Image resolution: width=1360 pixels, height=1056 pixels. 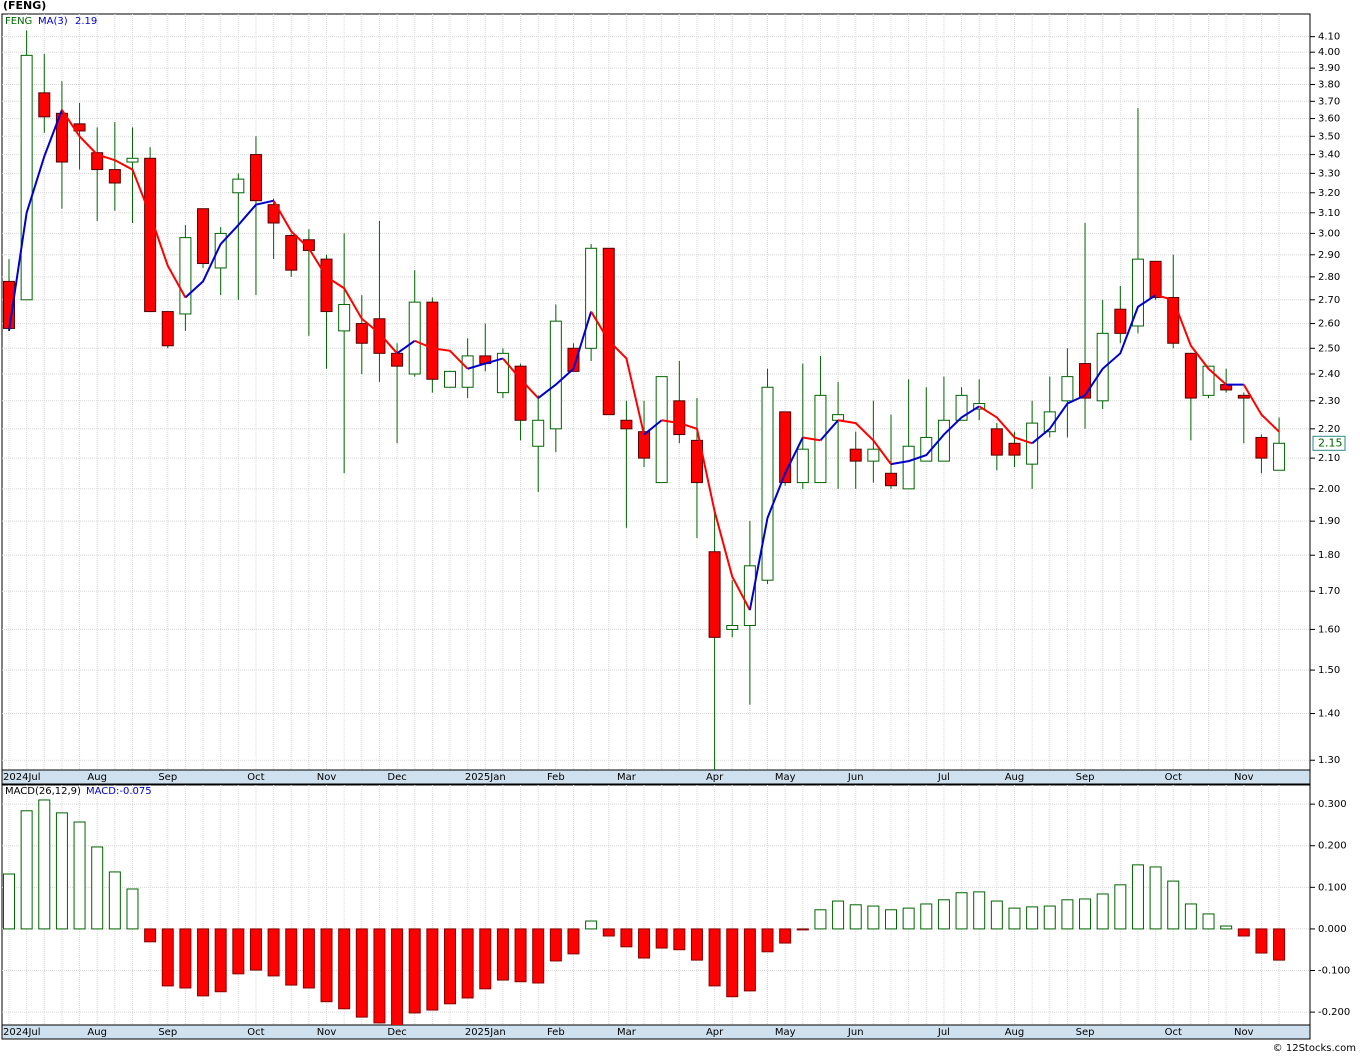 What do you see at coordinates (855, 1032) in the screenshot?
I see `x-tick-label: Jun` at bounding box center [855, 1032].